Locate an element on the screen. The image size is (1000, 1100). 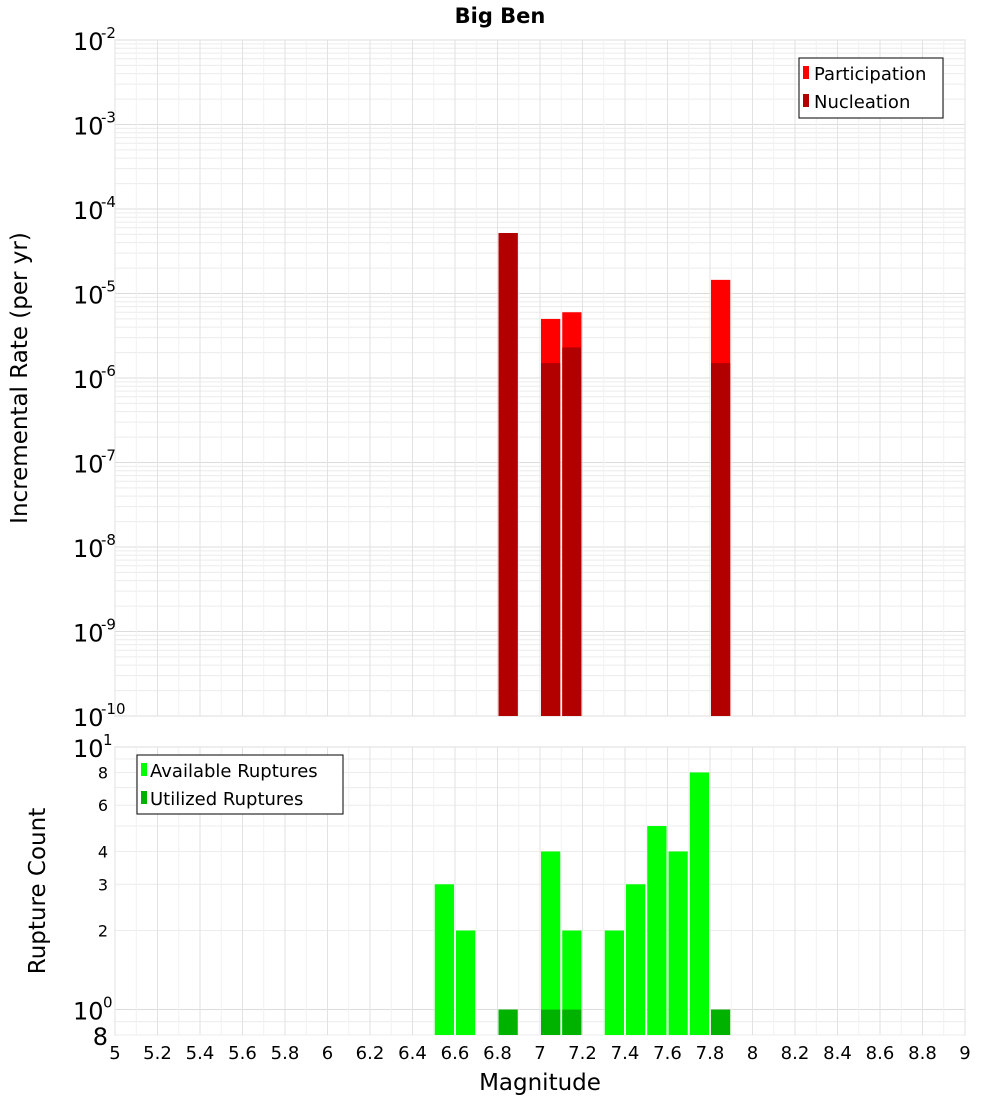
legend-swatch-utilized is located at coordinates (144, 797).